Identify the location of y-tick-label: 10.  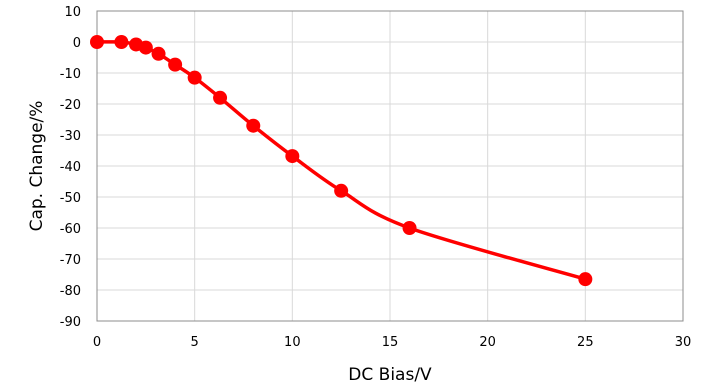
(72, 12).